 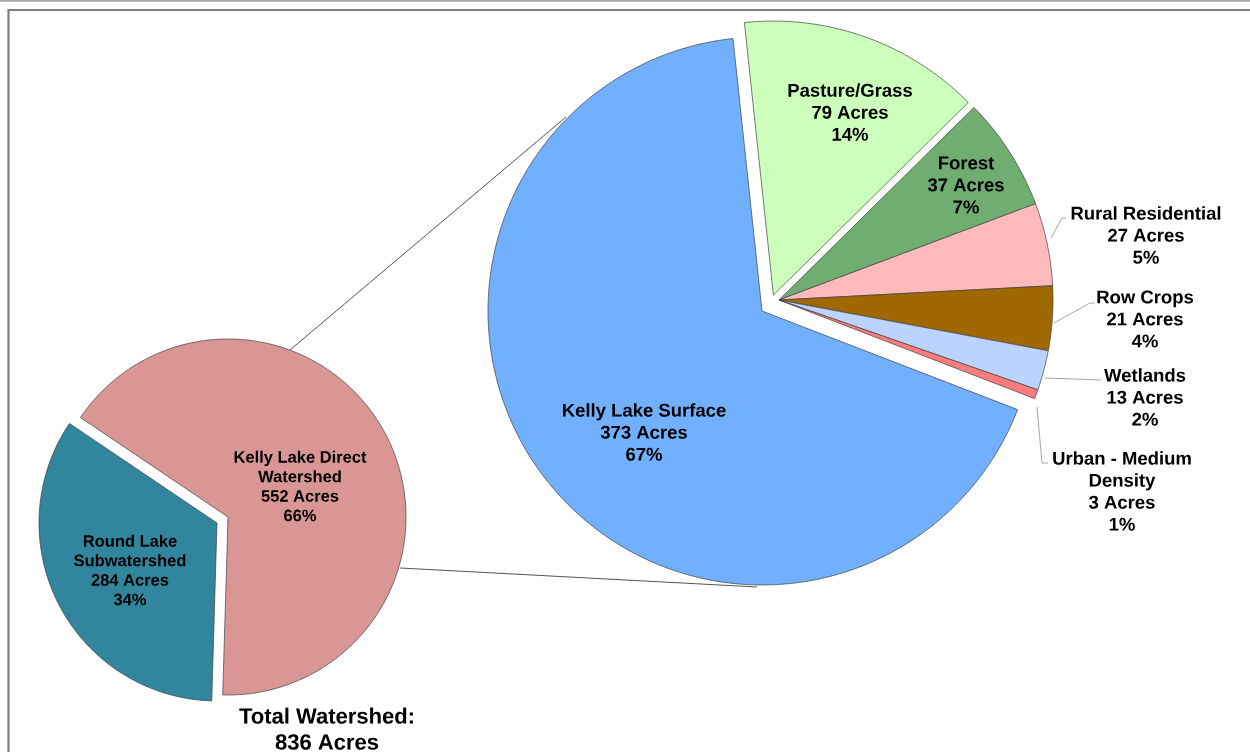 I want to click on slice-label: Kelly Lake Surface, so click(x=644, y=412).